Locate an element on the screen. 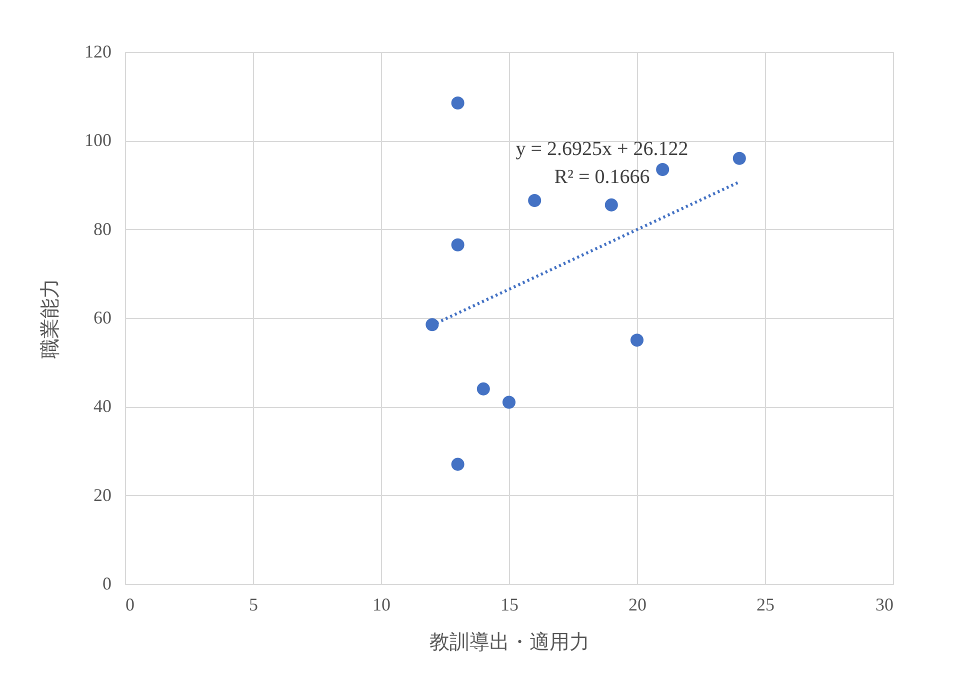 This screenshot has height=698, width=959. y-tick-label: 60 is located at coordinates (103, 318).